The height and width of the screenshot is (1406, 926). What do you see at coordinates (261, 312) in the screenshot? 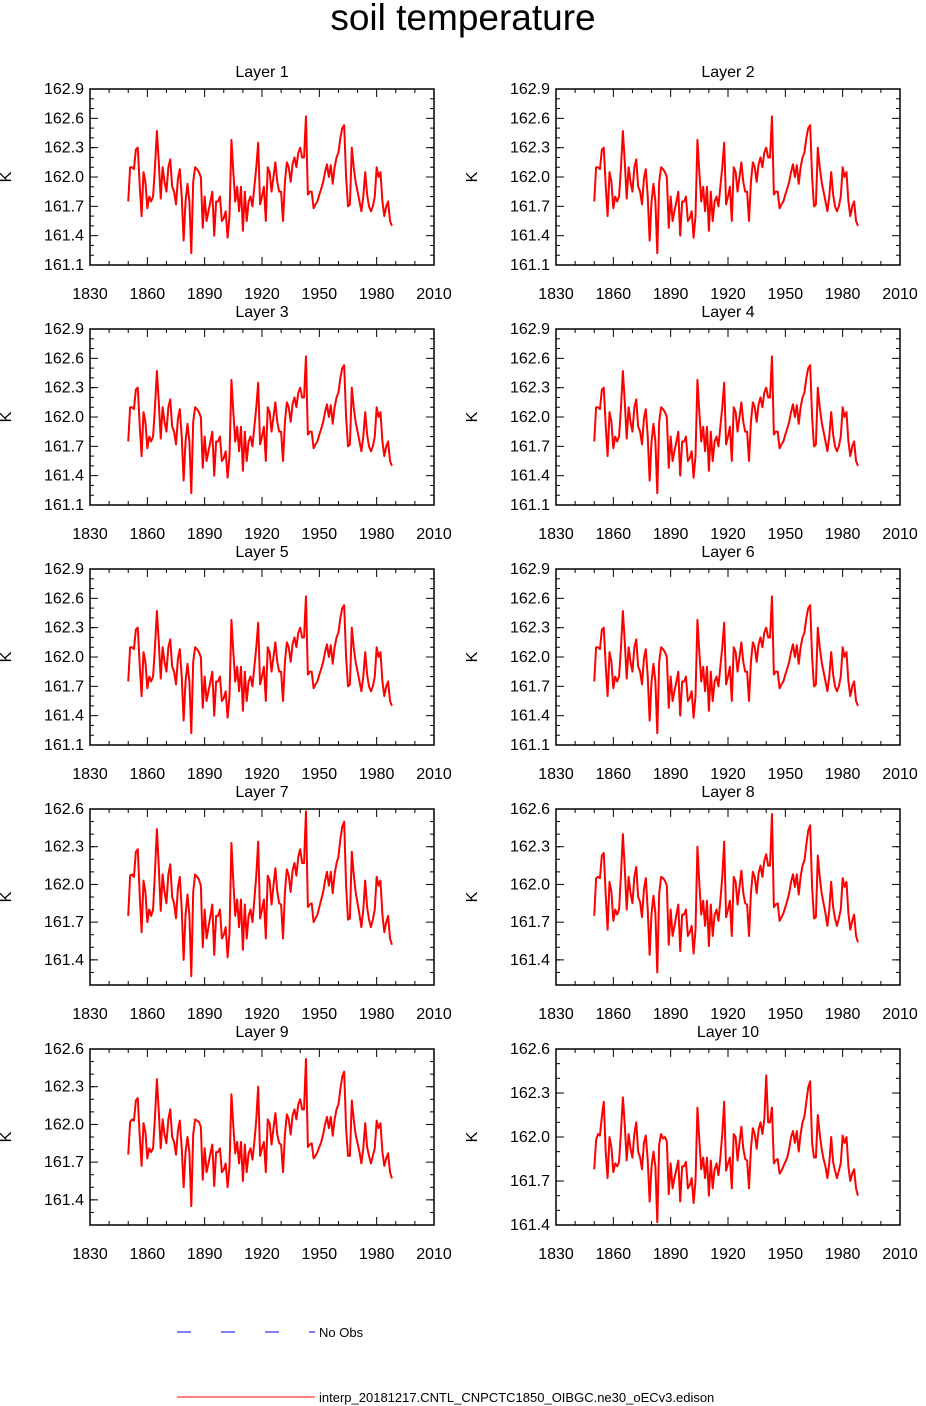
I see `panel-title: Layer 3` at bounding box center [261, 312].